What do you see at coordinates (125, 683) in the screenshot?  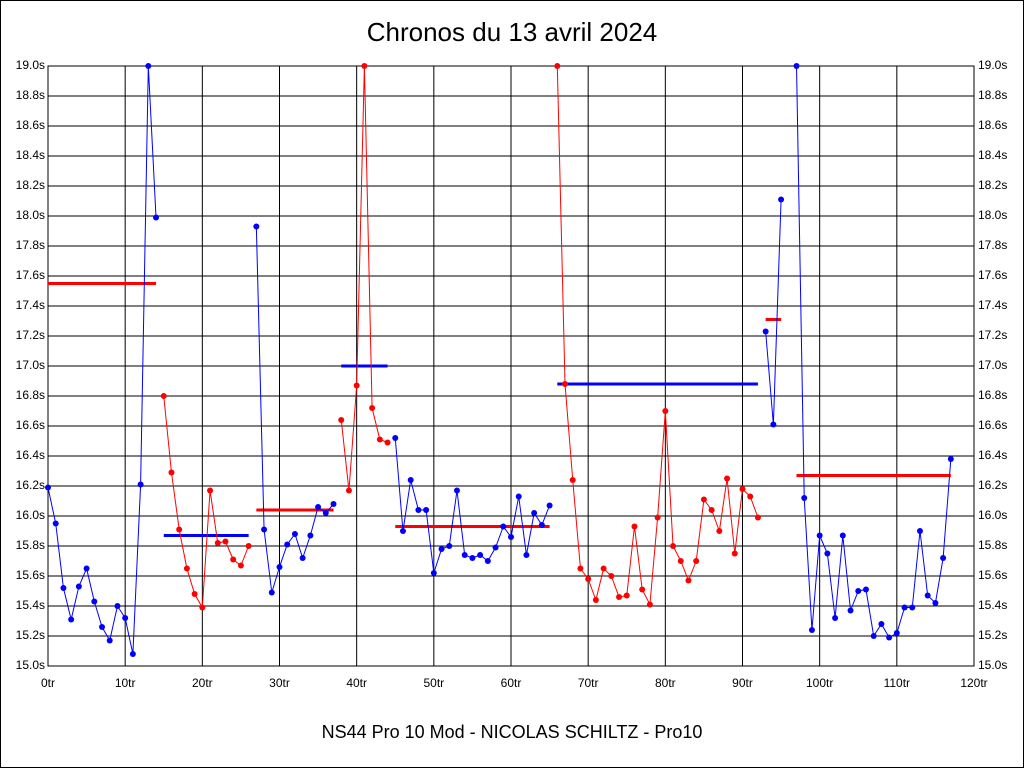 I see `x-tick-label: 10tr` at bounding box center [125, 683].